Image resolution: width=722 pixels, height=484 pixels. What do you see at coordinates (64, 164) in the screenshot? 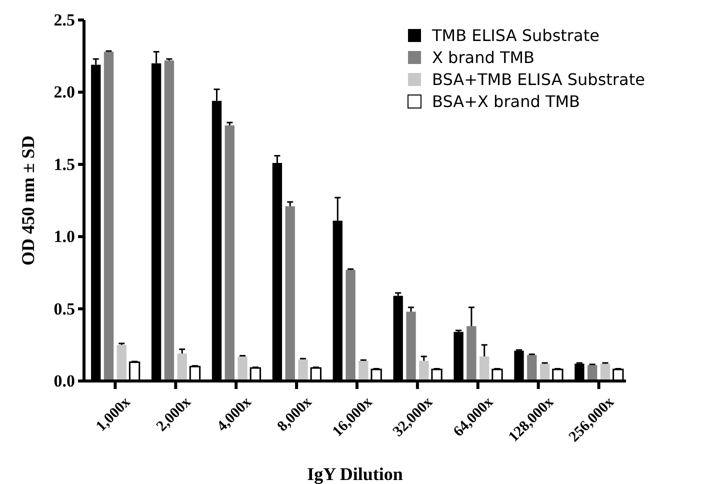
I see `y-tick-label: 1.5` at bounding box center [64, 164].